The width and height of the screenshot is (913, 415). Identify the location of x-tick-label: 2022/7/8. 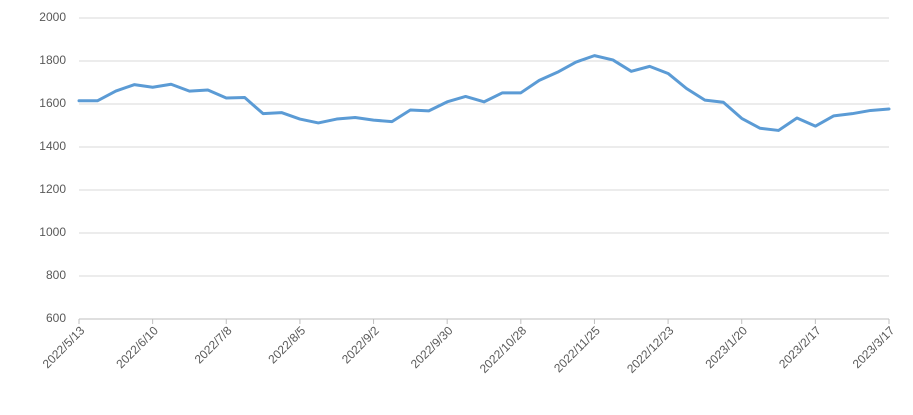
(213, 344).